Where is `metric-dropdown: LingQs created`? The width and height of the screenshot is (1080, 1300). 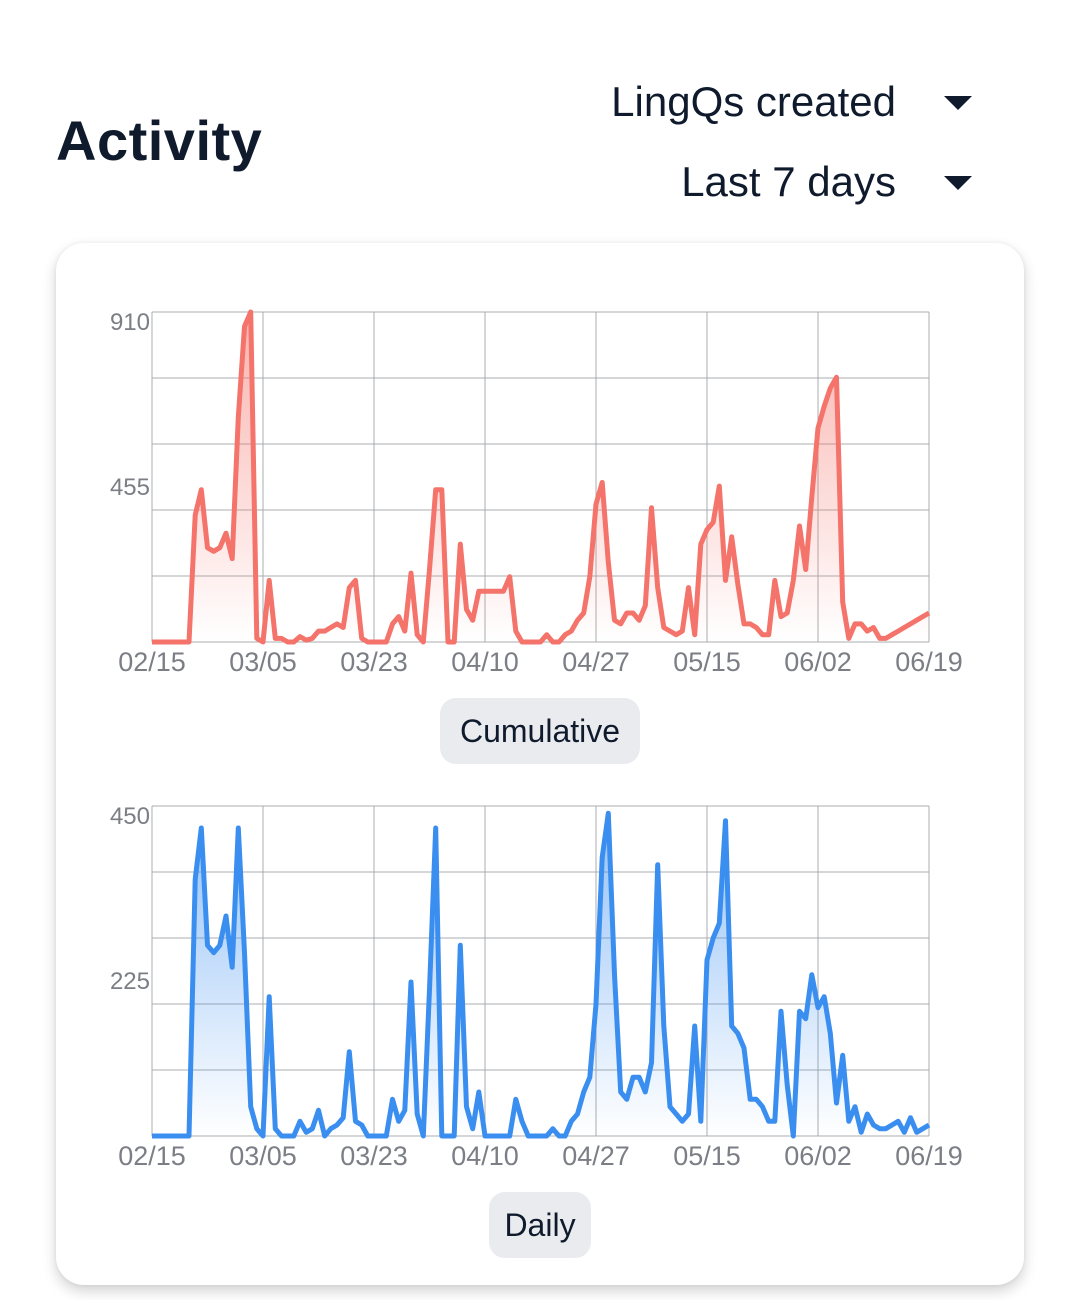 metric-dropdown: LingQs created is located at coordinates (791, 102).